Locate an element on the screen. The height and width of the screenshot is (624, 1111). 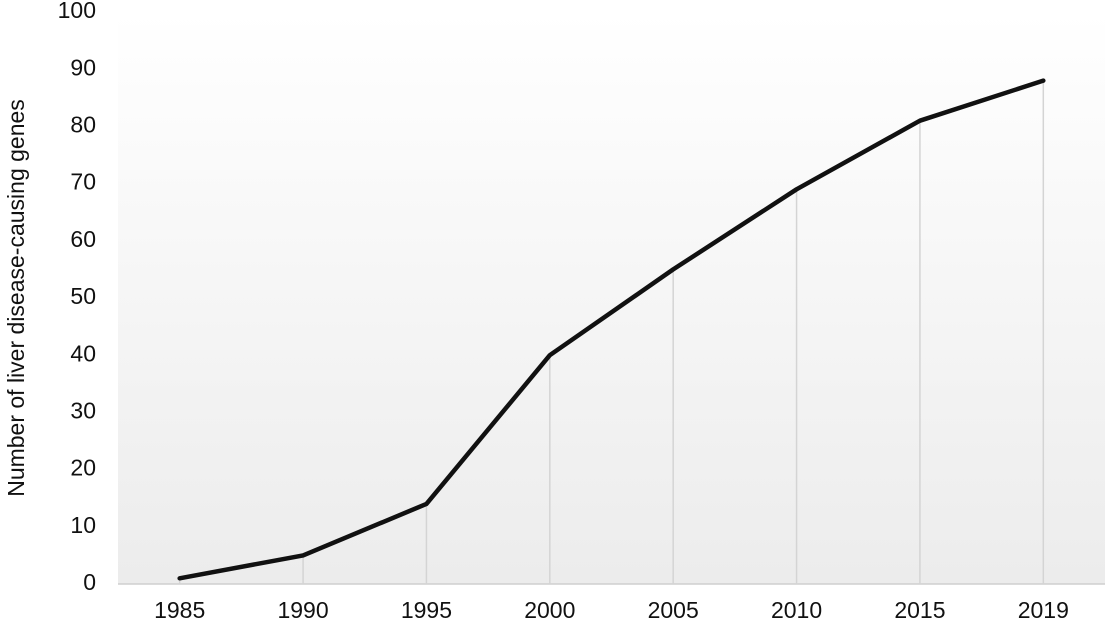
y-tick-label: 50 is located at coordinates (83, 296).